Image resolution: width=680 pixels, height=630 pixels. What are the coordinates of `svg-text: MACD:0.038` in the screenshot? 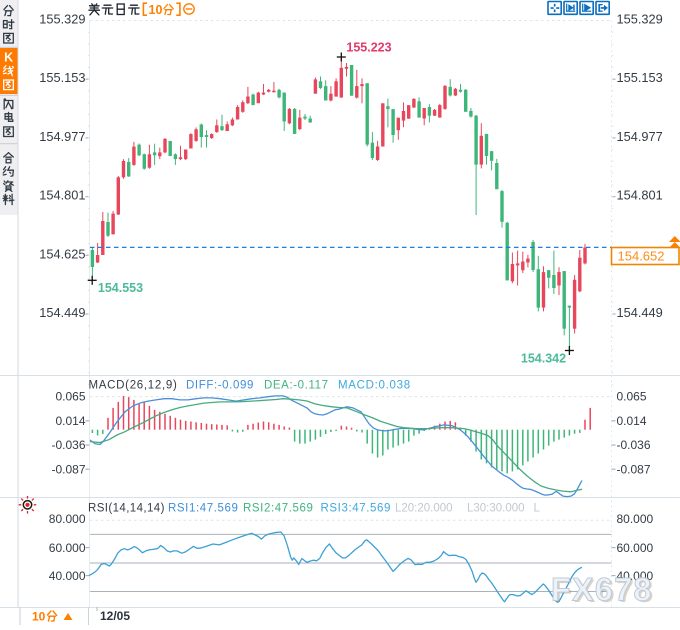 It's located at (374, 386).